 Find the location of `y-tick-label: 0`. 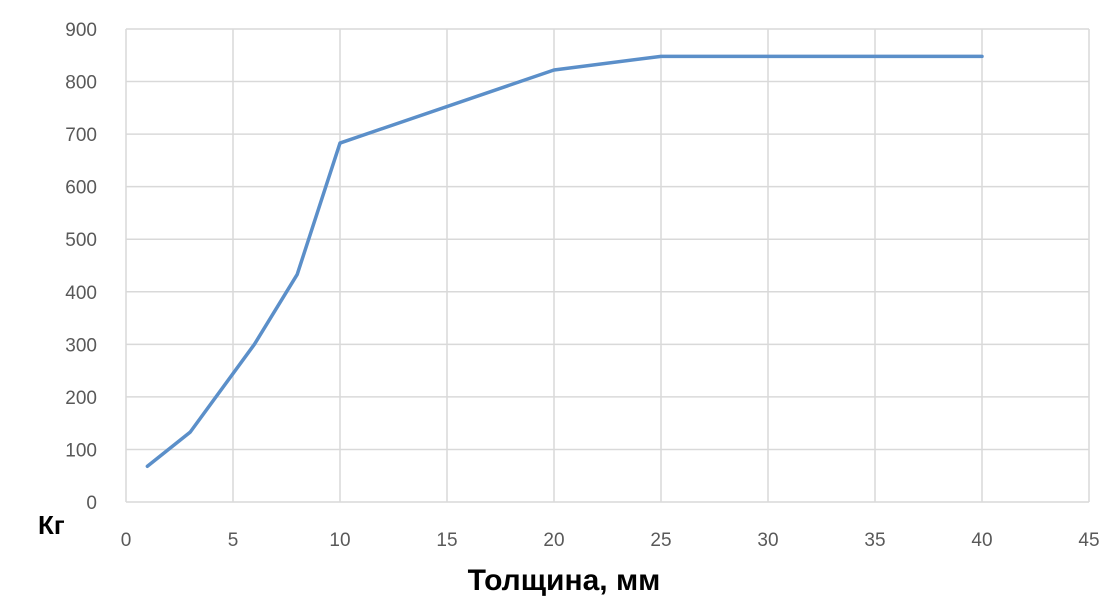

y-tick-label: 0 is located at coordinates (91, 503).